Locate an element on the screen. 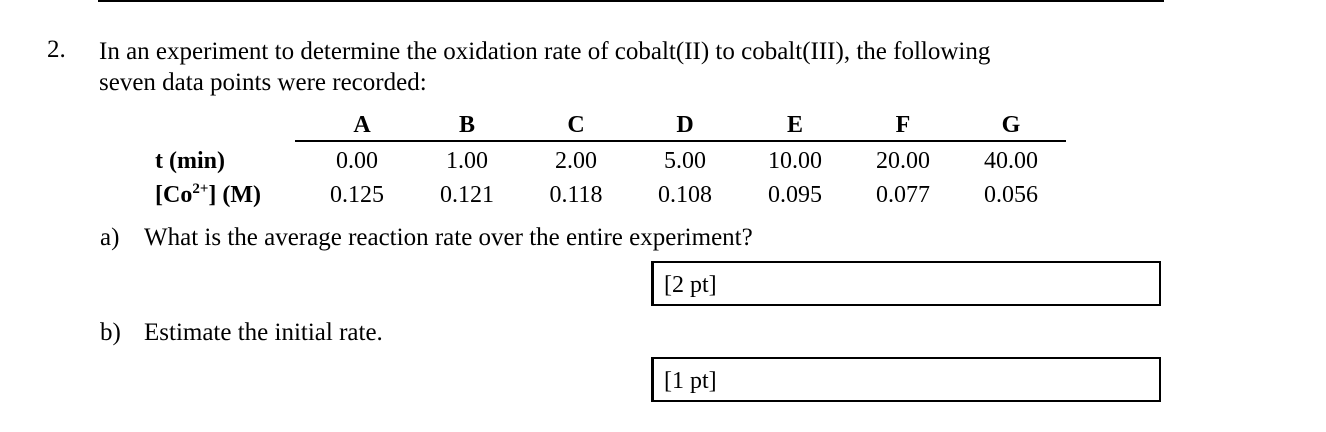 The height and width of the screenshot is (432, 1326). row-label-concentration: [Co2+] (M) is located at coordinates (208, 195).